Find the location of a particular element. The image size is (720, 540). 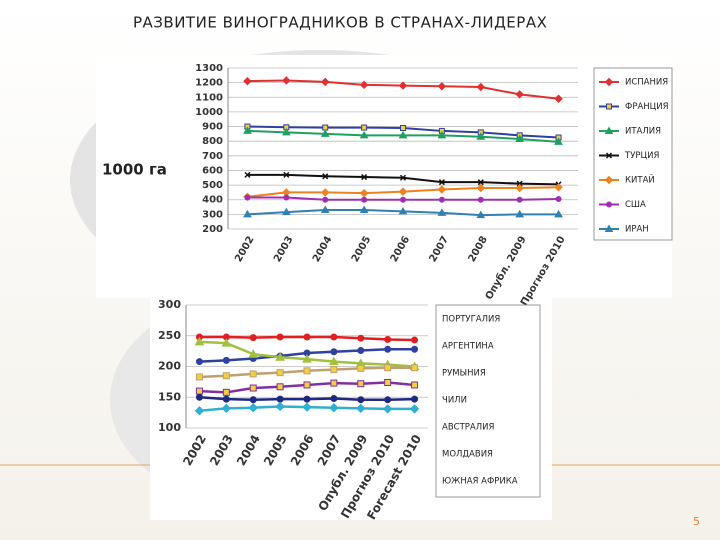

y-tick-label: 1300 is located at coordinates (209, 68).